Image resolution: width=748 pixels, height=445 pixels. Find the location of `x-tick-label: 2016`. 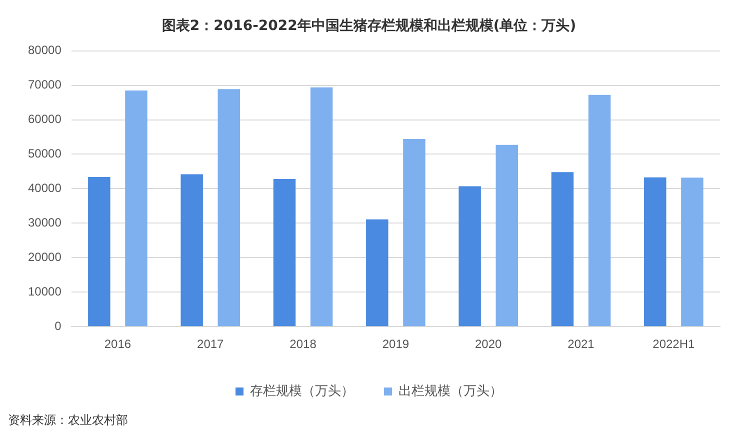

x-tick-label: 2016 is located at coordinates (118, 344).